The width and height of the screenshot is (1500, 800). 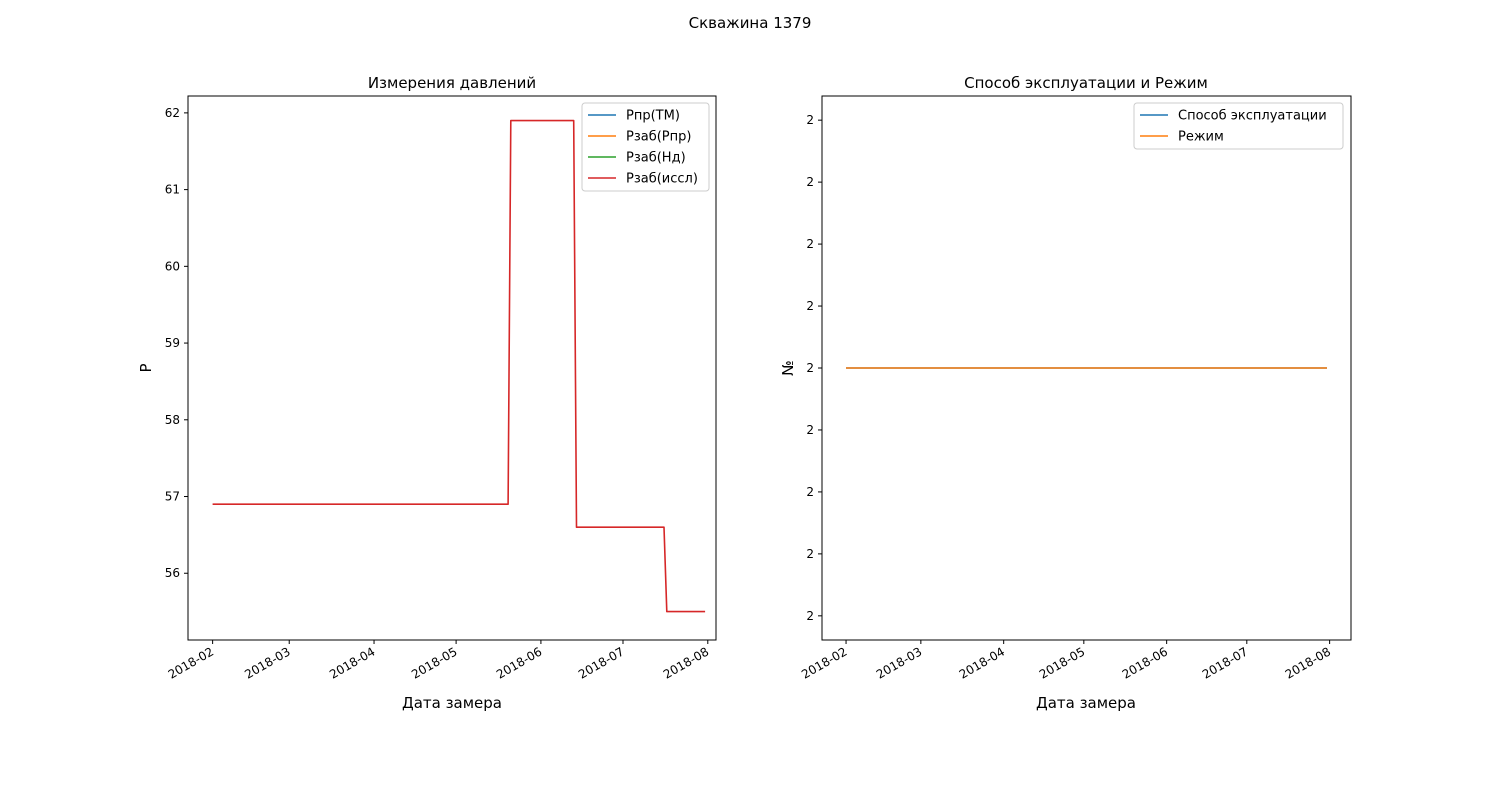 What do you see at coordinates (1086, 703) in the screenshot?
I see `mode-chart-xlabel: Дата замера` at bounding box center [1086, 703].